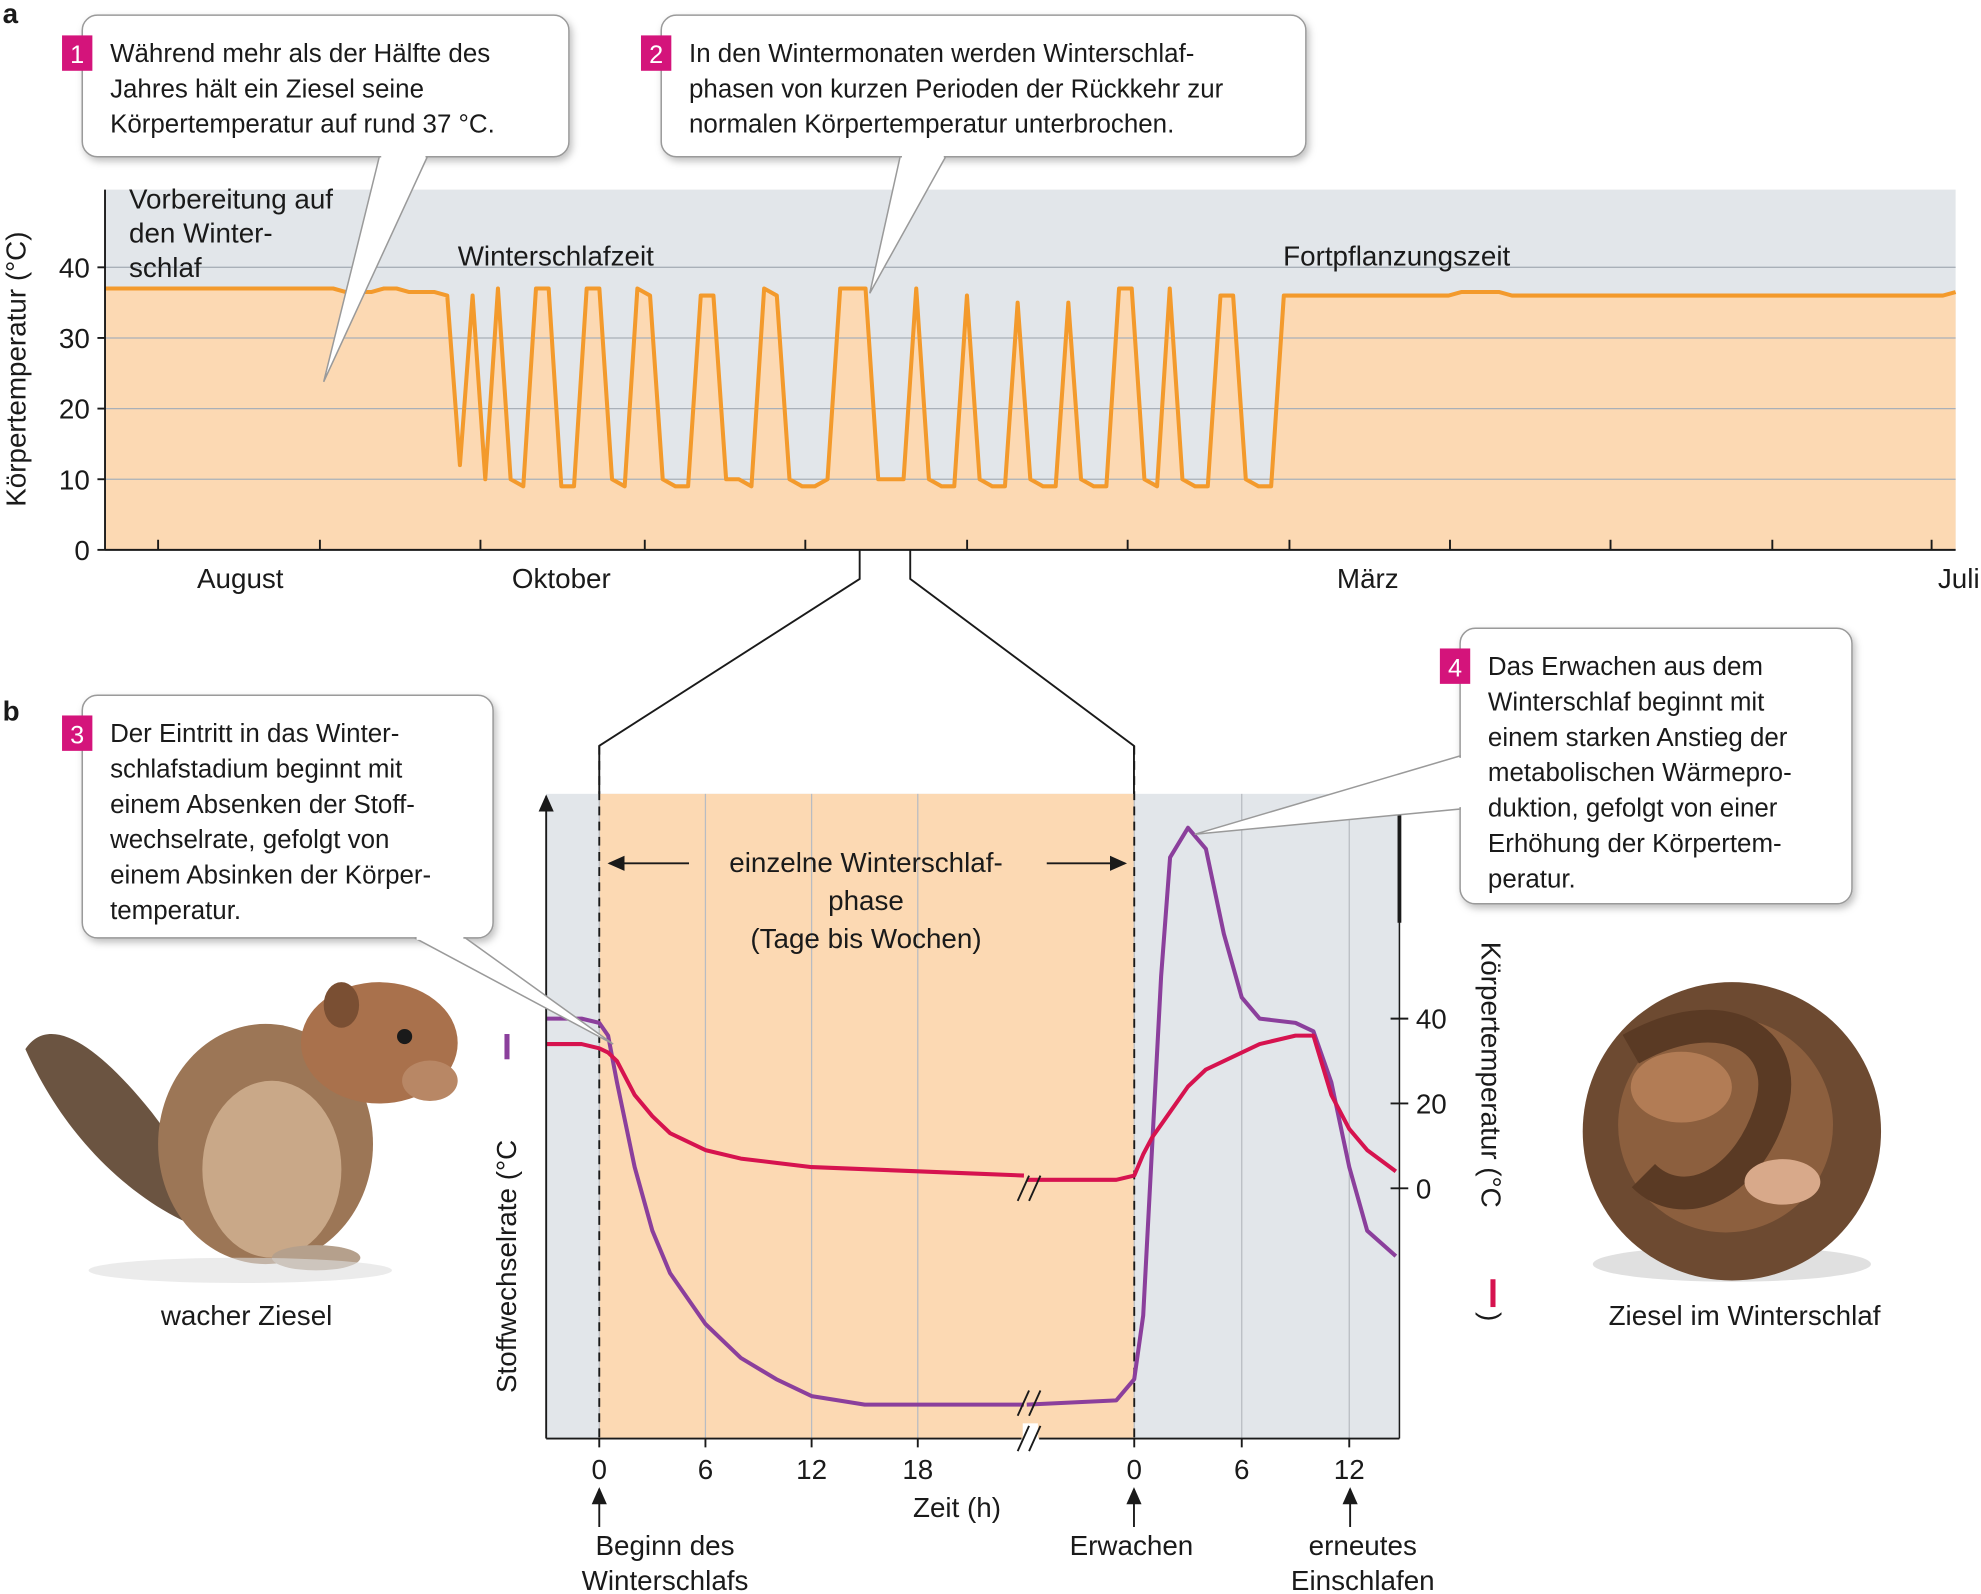  I want to click on callout-text: schlafstadium beginnt mit, so click(256, 769).